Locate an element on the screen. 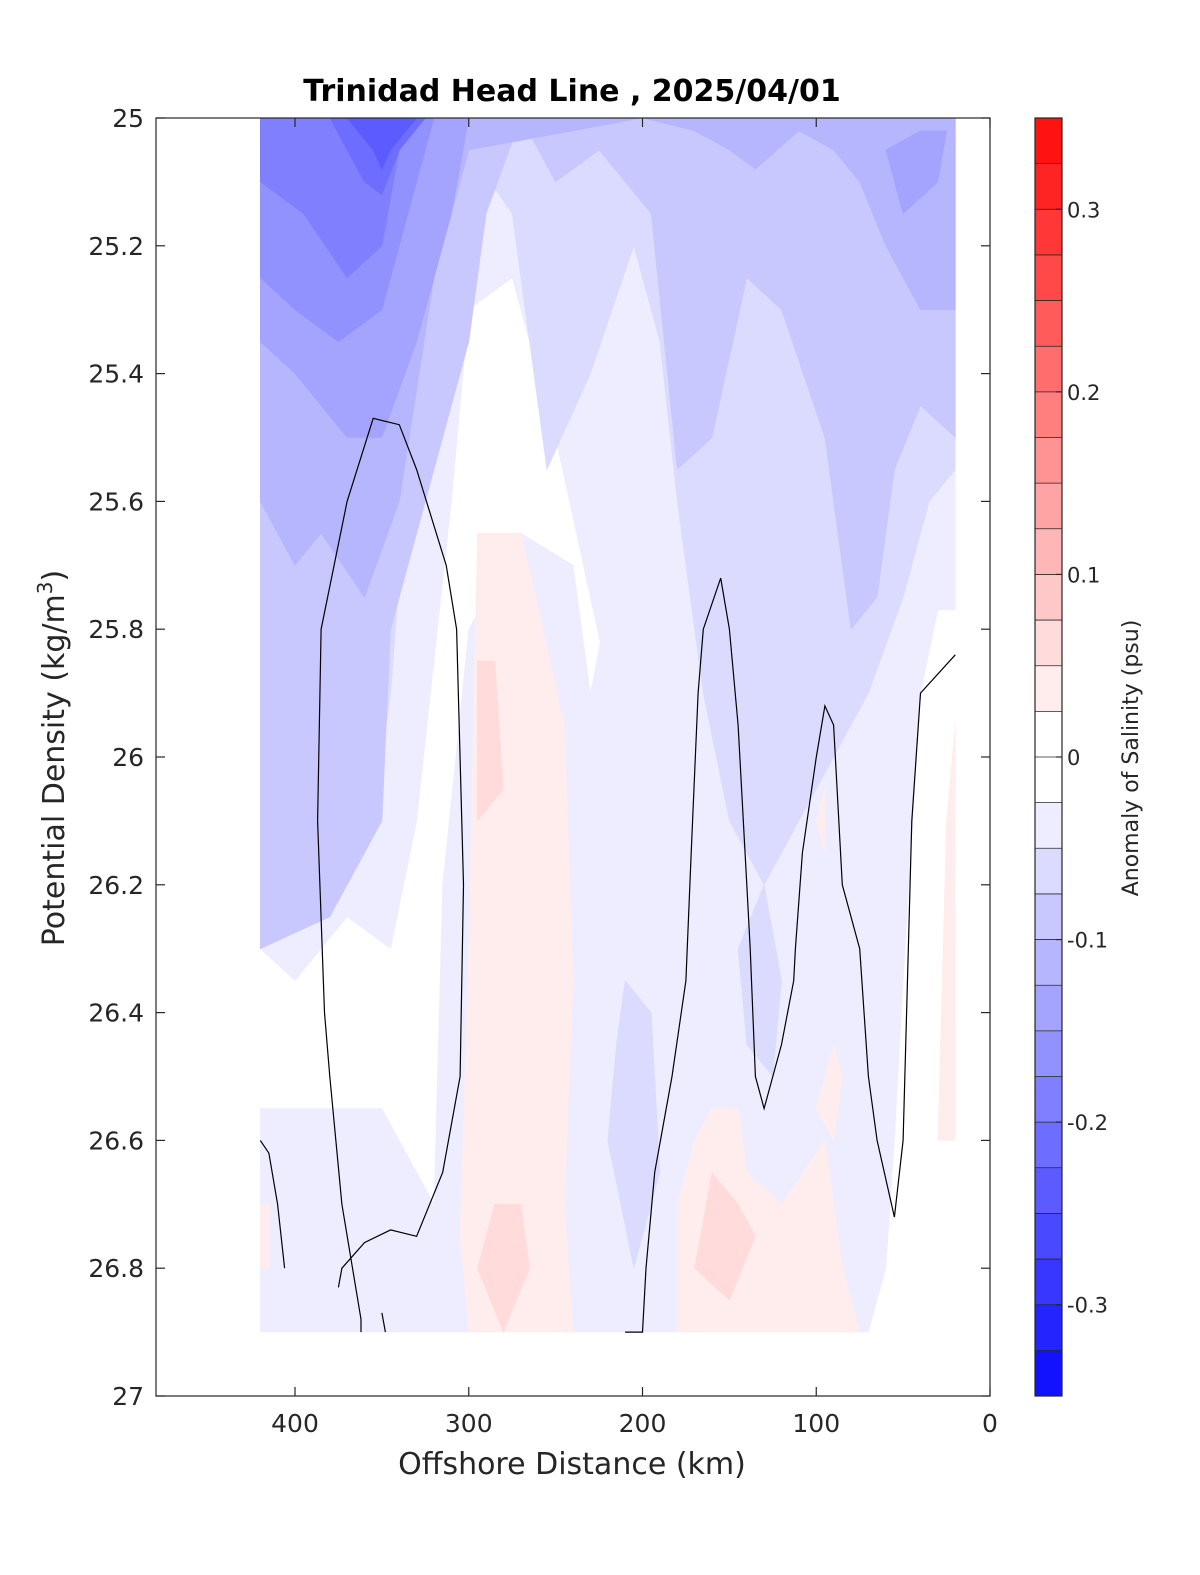 The width and height of the screenshot is (1200, 1575). x-tick-label: 200 is located at coordinates (643, 1423).